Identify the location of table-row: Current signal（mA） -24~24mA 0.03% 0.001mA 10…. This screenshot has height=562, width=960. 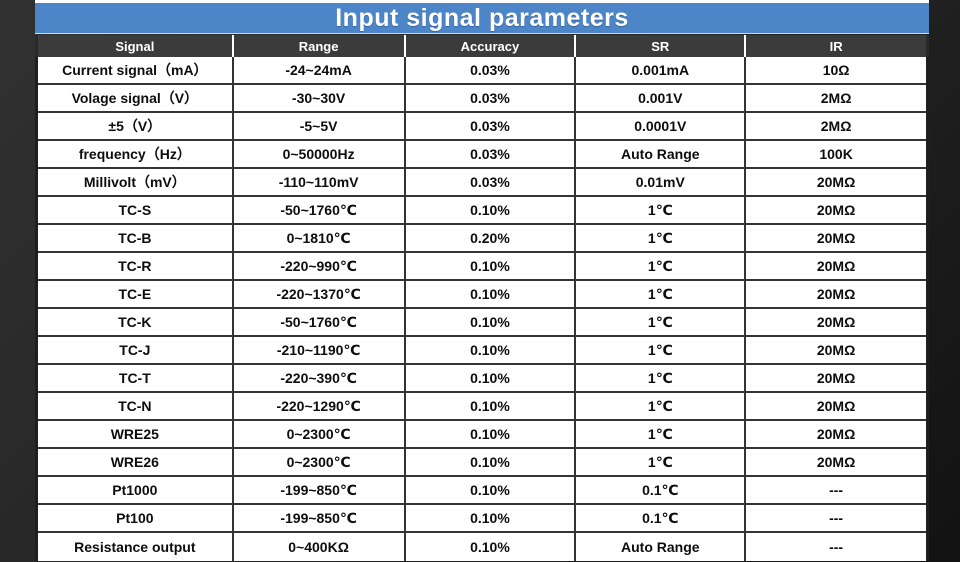
(482, 71).